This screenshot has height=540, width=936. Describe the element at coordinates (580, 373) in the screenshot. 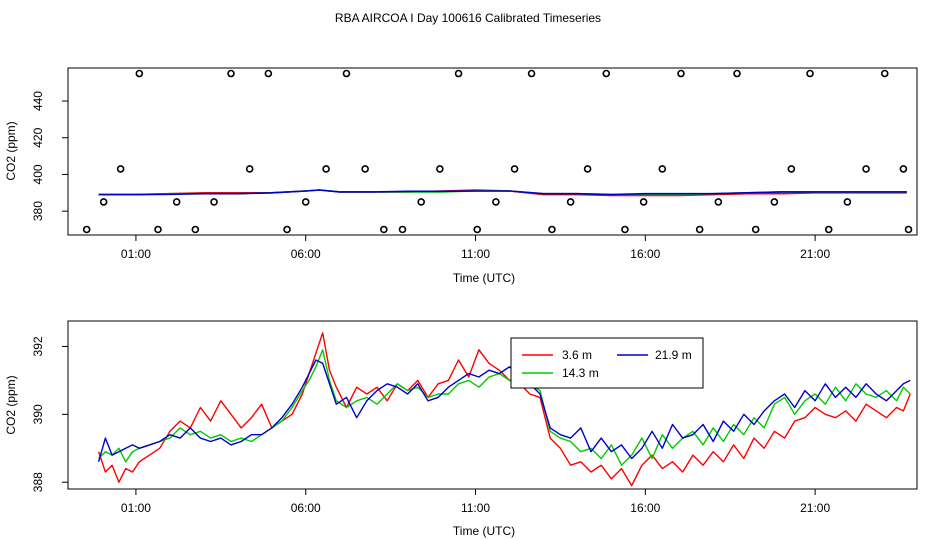

I see `legend-label-14-3m: 14.3 m` at that location.